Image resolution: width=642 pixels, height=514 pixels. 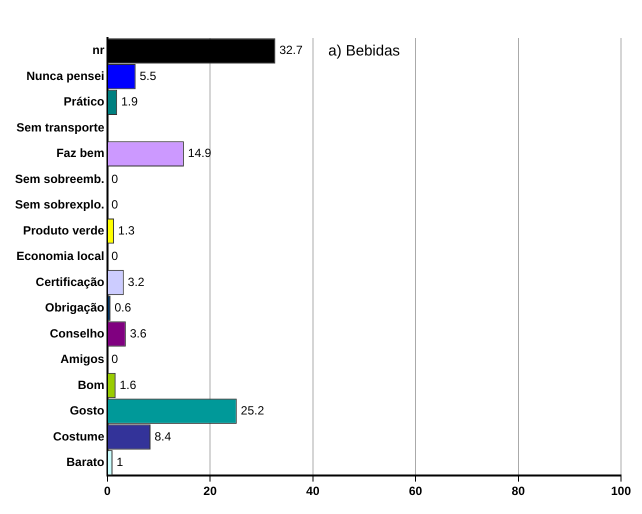 I want to click on y-tick-label: Faz bem, so click(x=80, y=153).